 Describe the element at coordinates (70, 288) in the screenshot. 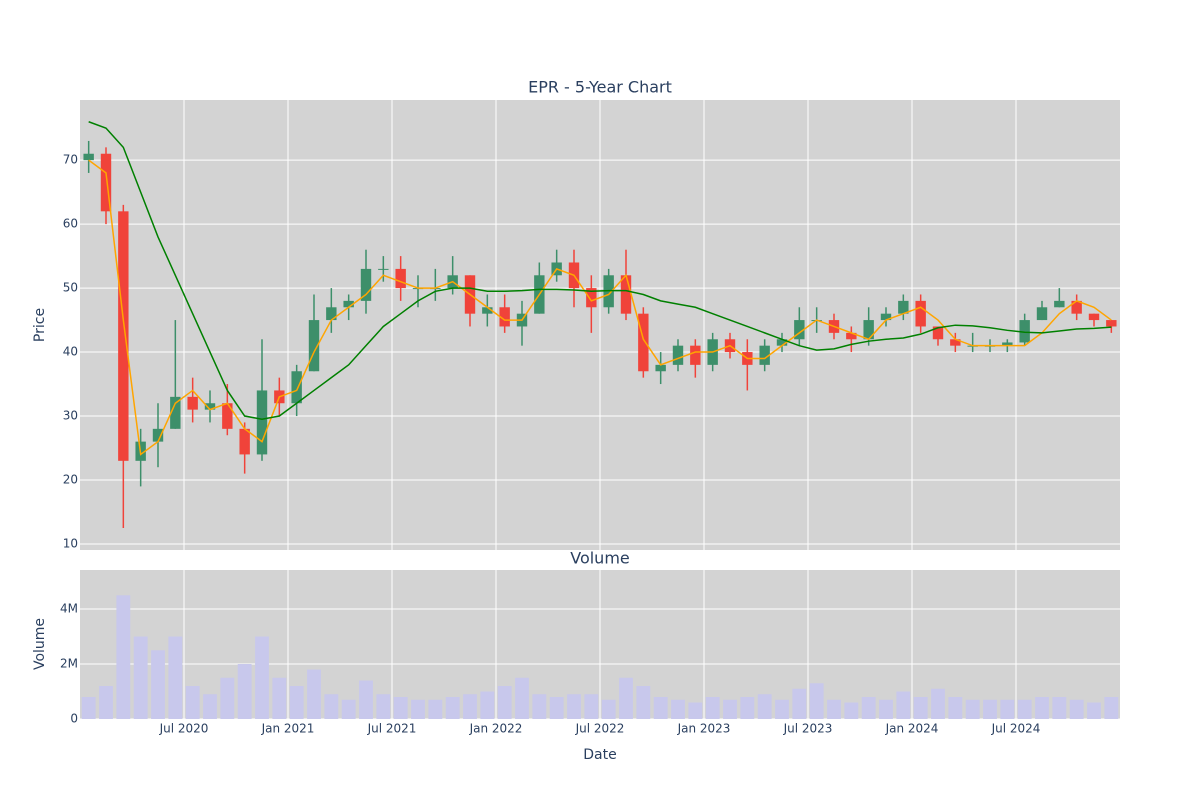

I see `y-tick-label: 50` at that location.